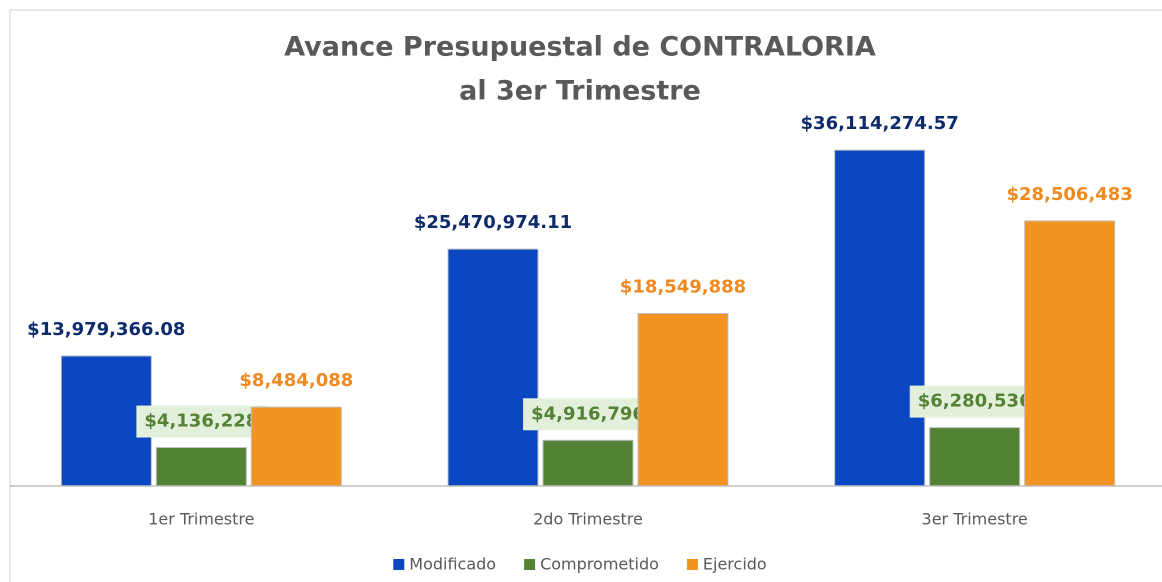 The image size is (1162, 582). What do you see at coordinates (1069, 194) in the screenshot?
I see `data-label: $28,506,483` at bounding box center [1069, 194].